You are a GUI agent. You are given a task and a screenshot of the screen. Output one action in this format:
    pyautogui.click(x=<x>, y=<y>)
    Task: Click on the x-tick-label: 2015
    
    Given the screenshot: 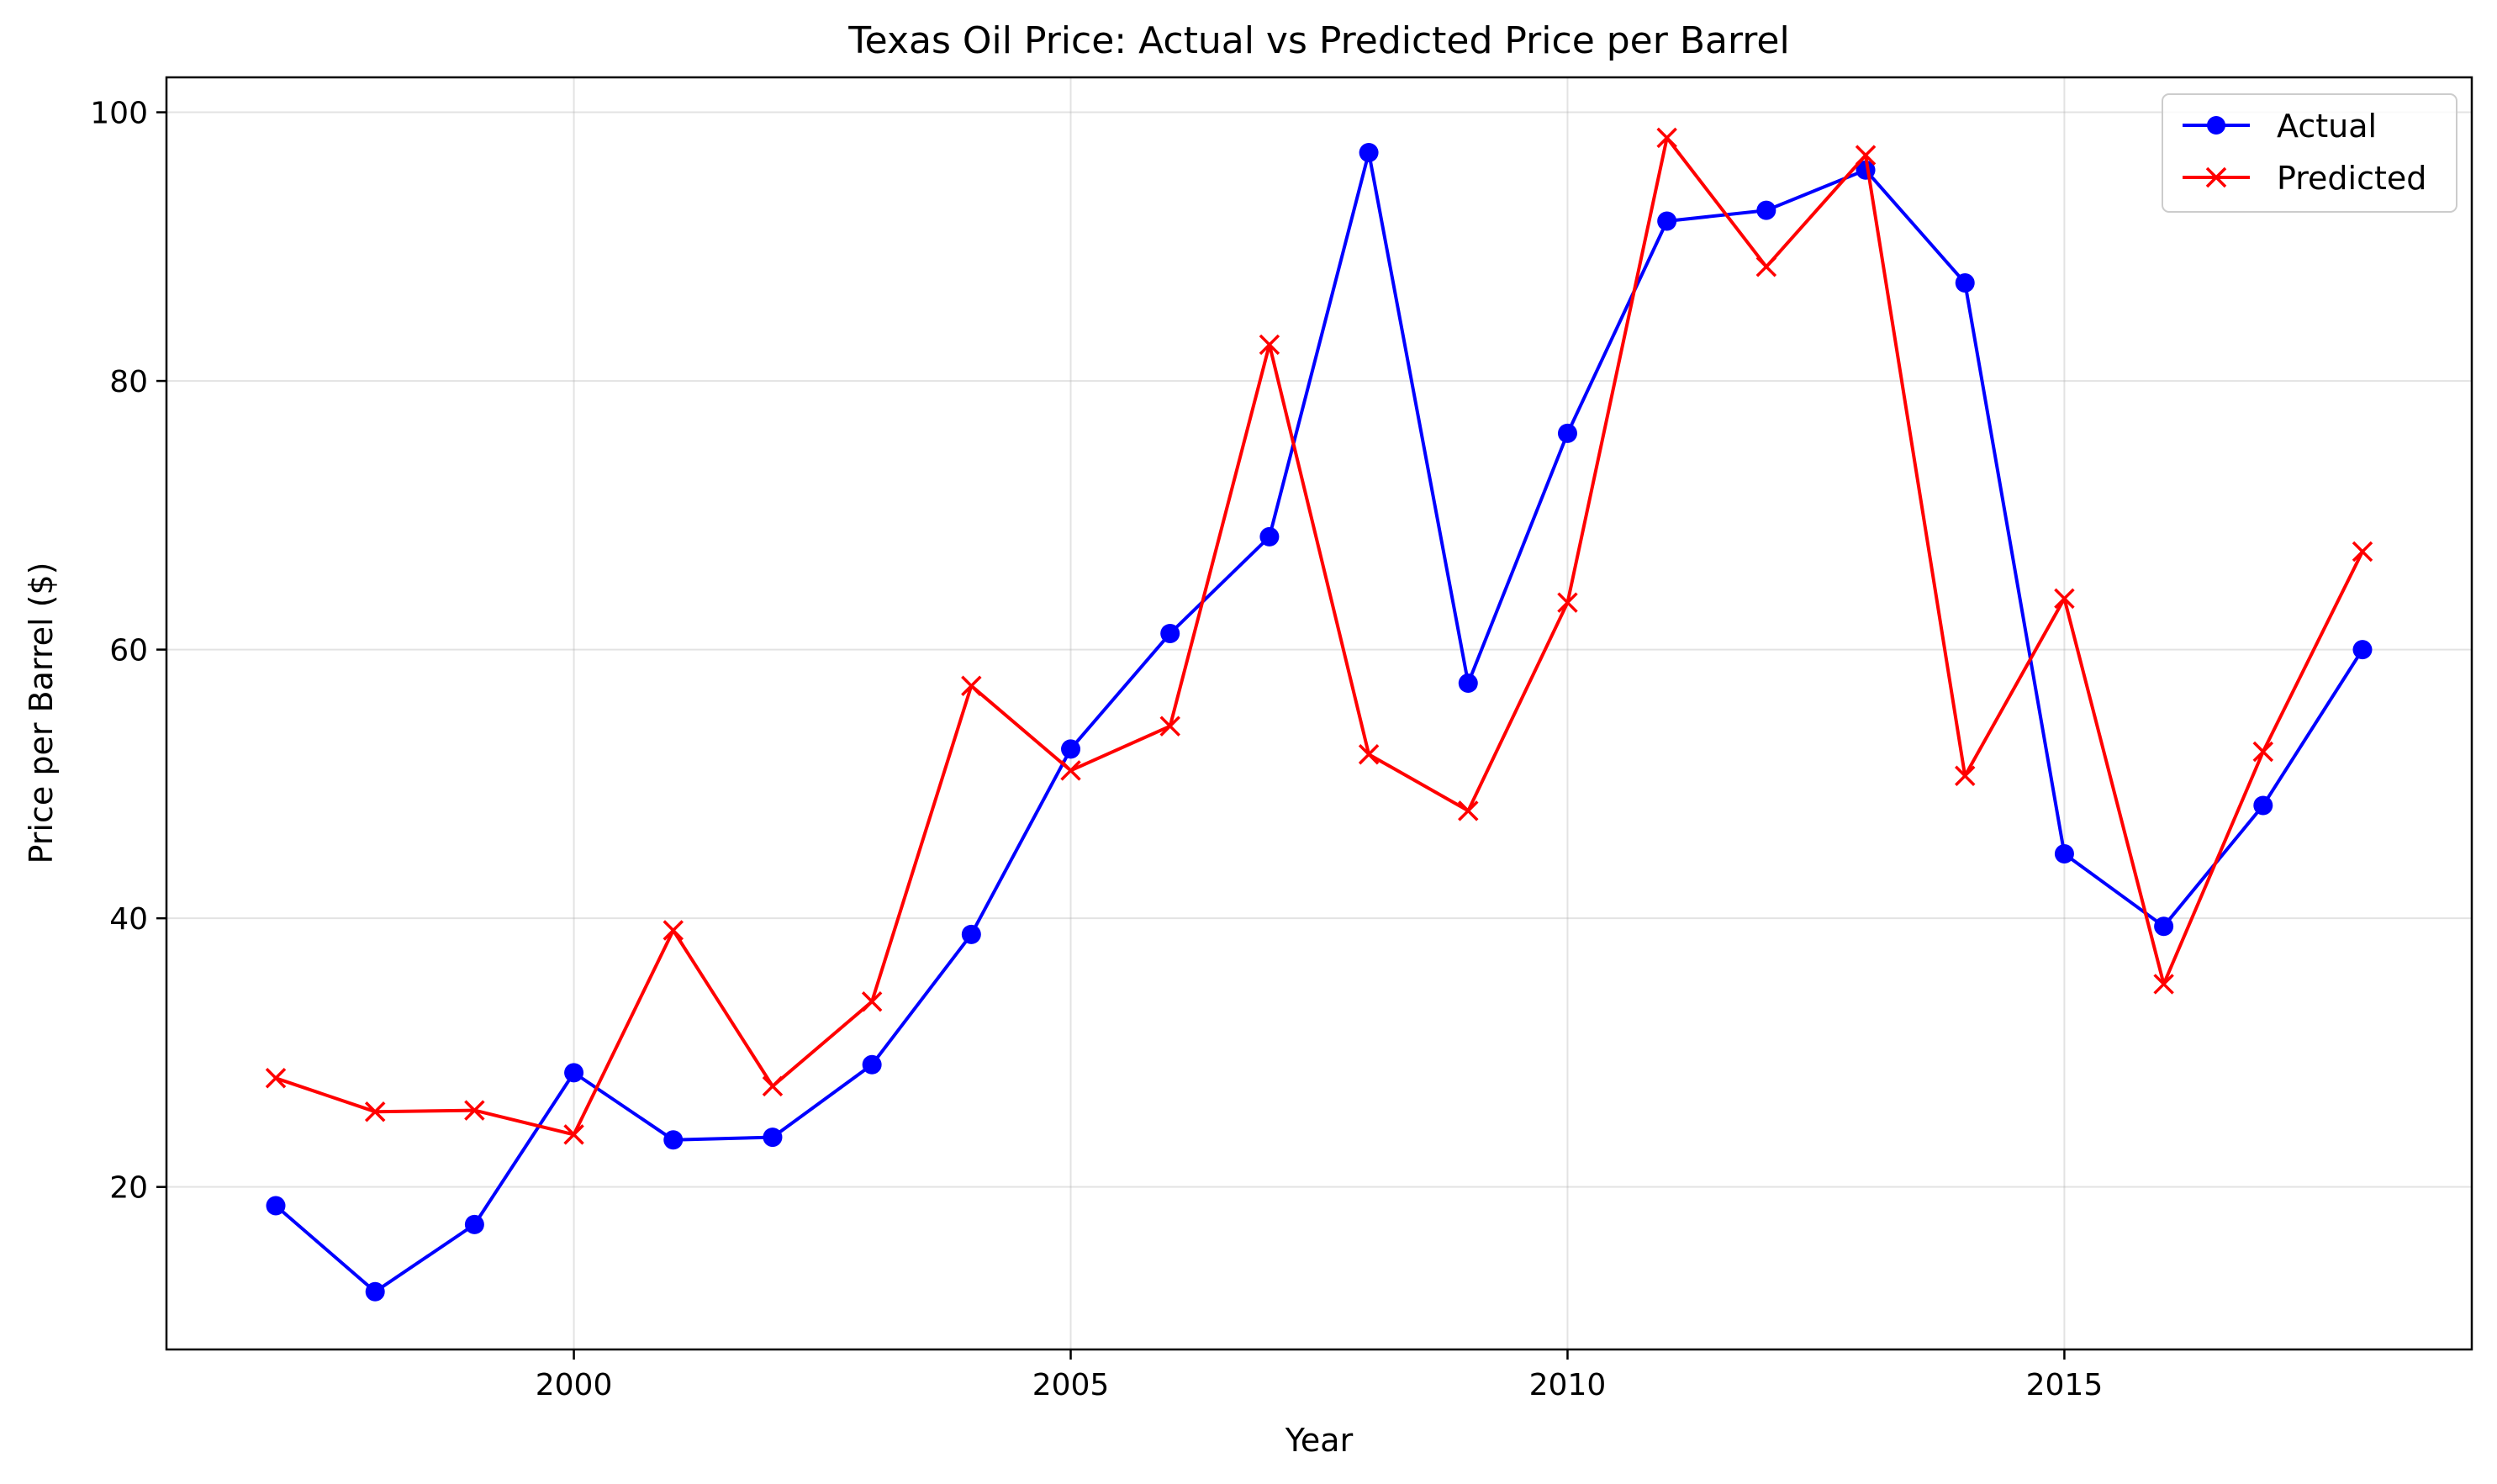 What is the action you would take?
    pyautogui.click(x=2065, y=1385)
    